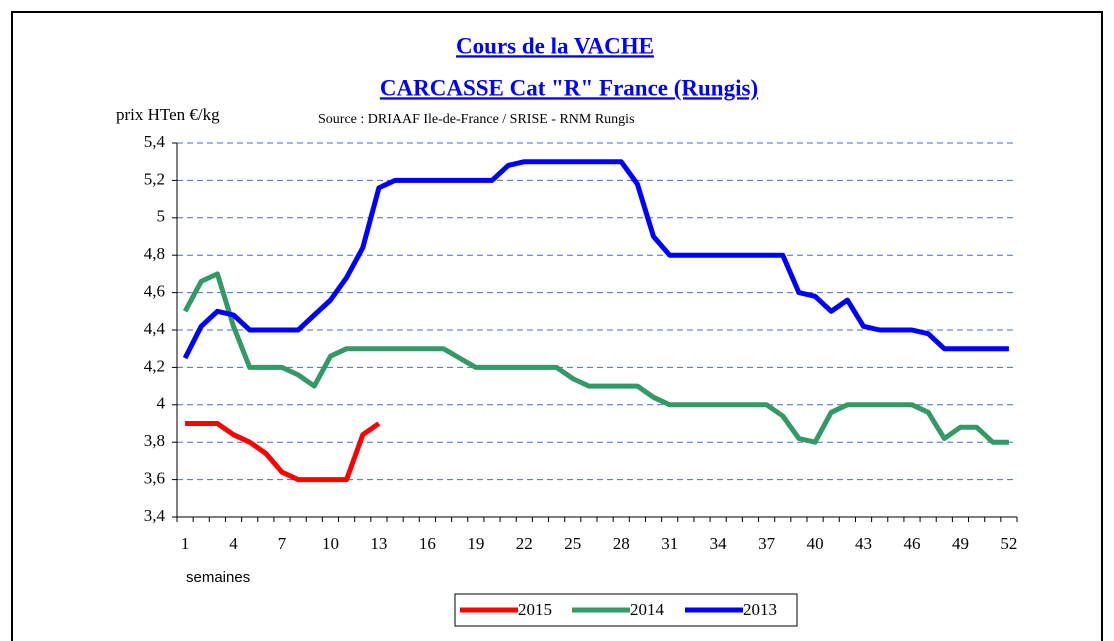  What do you see at coordinates (155, 328) in the screenshot?
I see `y-tick-label: 4,4` at bounding box center [155, 328].